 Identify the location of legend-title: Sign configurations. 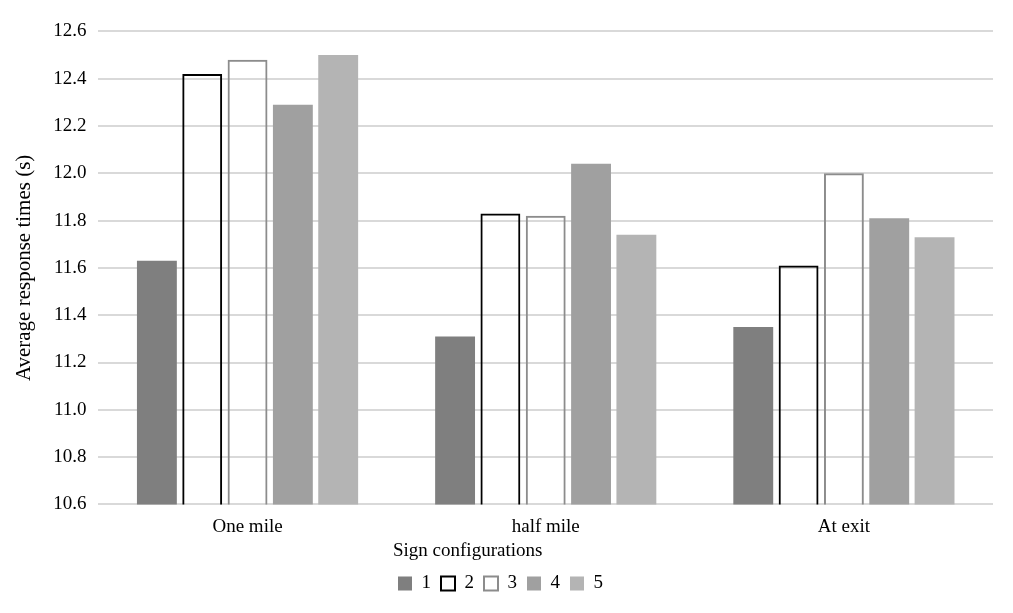
(468, 549).